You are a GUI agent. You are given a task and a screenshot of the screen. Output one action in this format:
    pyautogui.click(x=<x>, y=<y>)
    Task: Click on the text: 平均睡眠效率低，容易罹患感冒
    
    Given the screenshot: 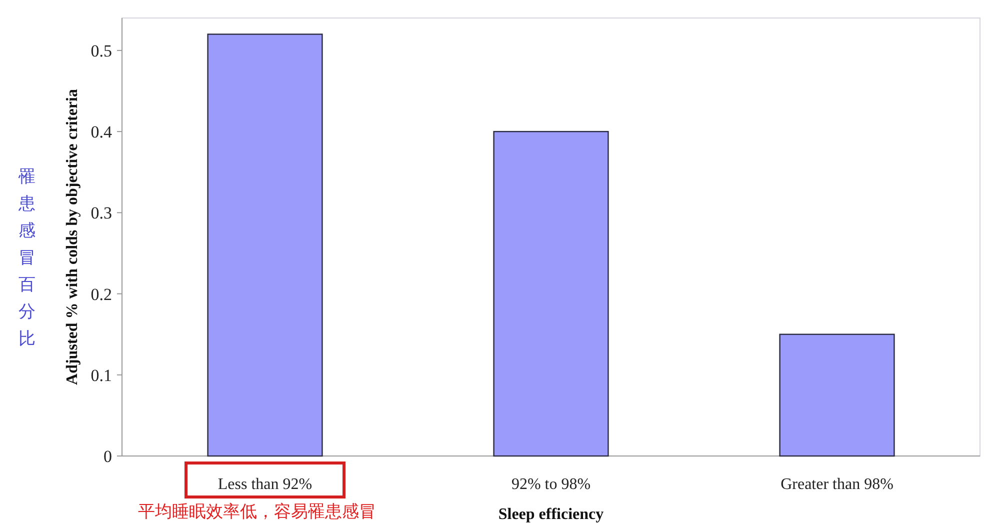 What is the action you would take?
    pyautogui.click(x=257, y=512)
    